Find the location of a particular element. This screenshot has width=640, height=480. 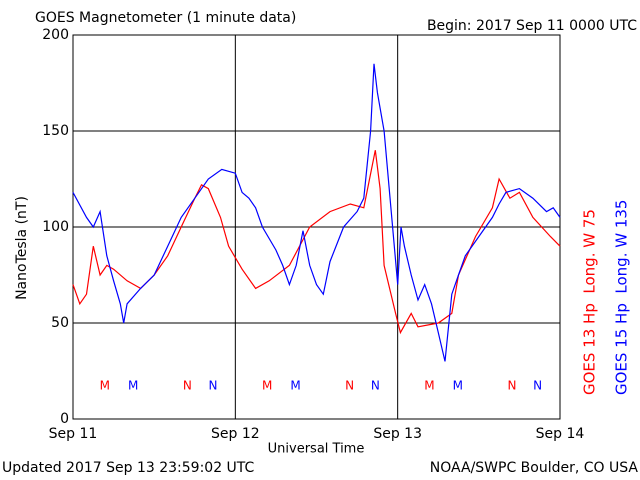

footer-updated: Updated 2017 Sep 13 23:59:02 UTC is located at coordinates (128, 468).